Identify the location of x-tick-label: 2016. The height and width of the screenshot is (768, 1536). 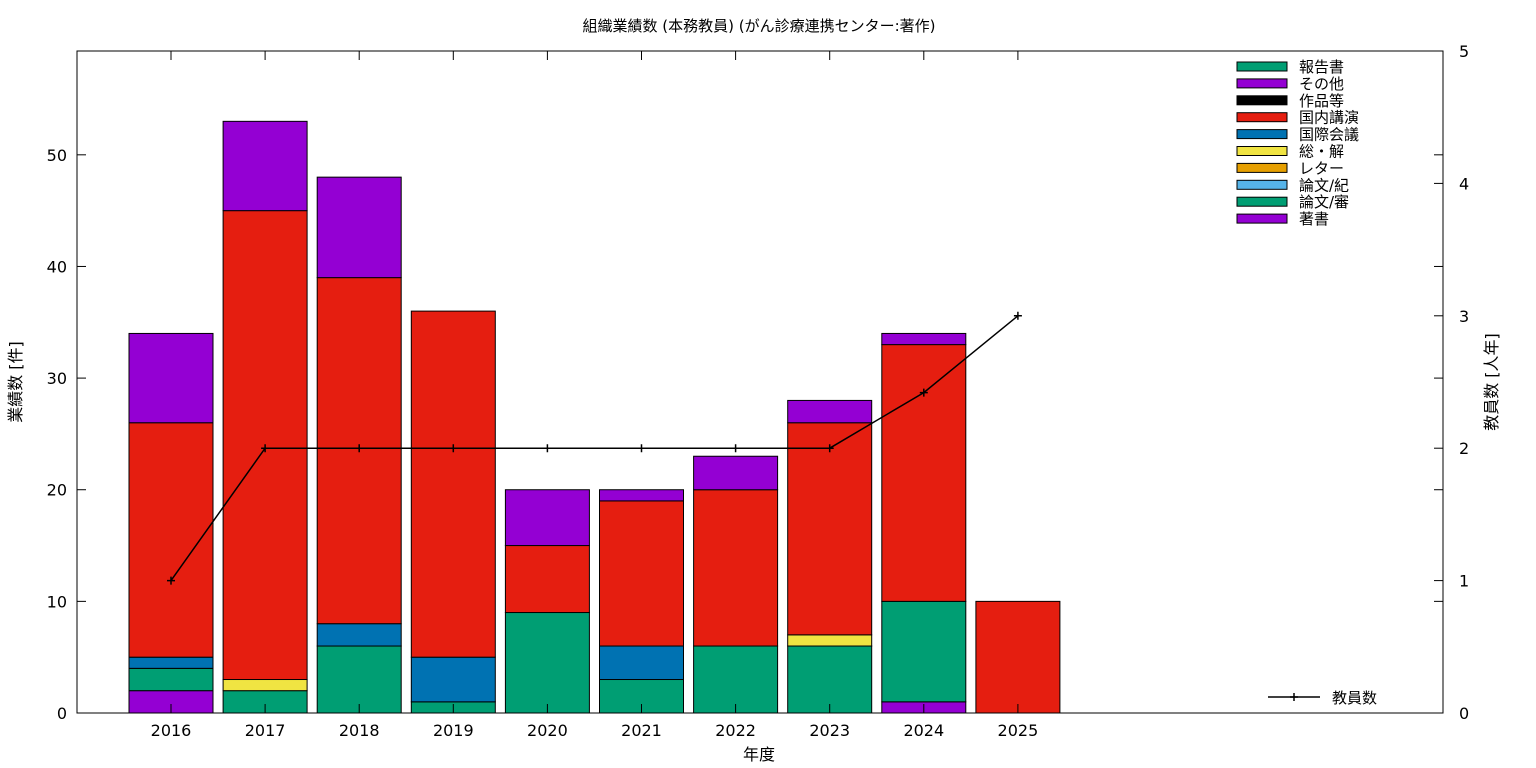
(171, 730).